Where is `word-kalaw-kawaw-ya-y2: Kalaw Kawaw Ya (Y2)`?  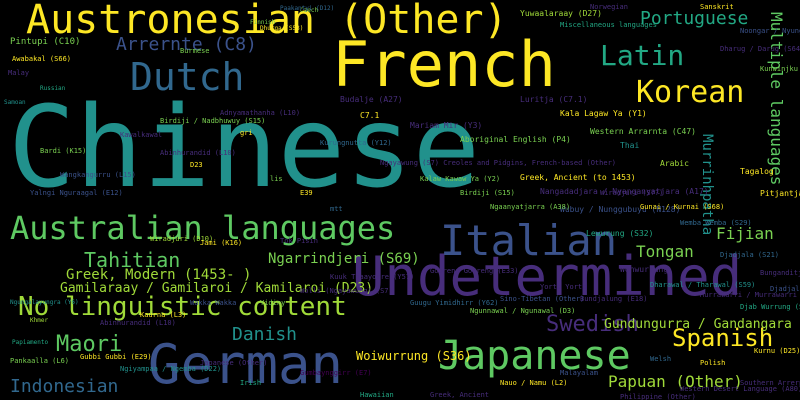
word-kalaw-kawaw-ya-y2: Kalaw Kawaw Ya (Y2) is located at coordinates (460, 179).